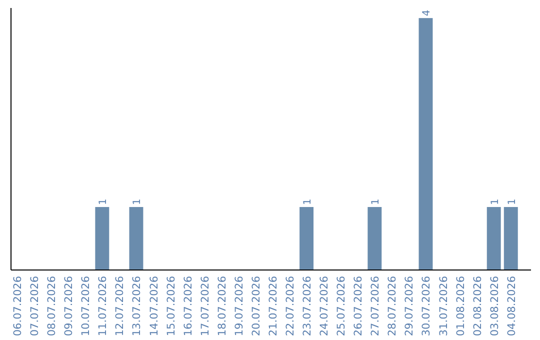 The height and width of the screenshot is (340, 540). What do you see at coordinates (103, 306) in the screenshot?
I see `x-tick-label: 11.07.2026` at bounding box center [103, 306].